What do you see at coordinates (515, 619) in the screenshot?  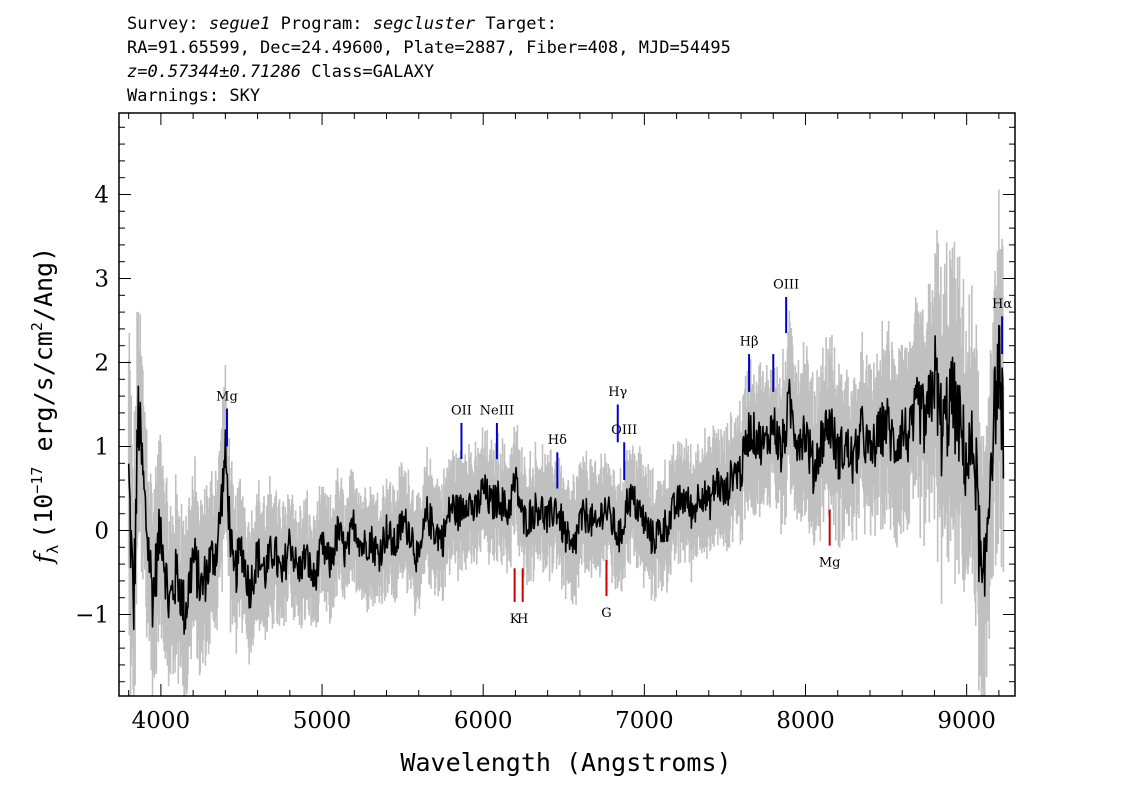 I see `absorption-line-label: K` at bounding box center [515, 619].